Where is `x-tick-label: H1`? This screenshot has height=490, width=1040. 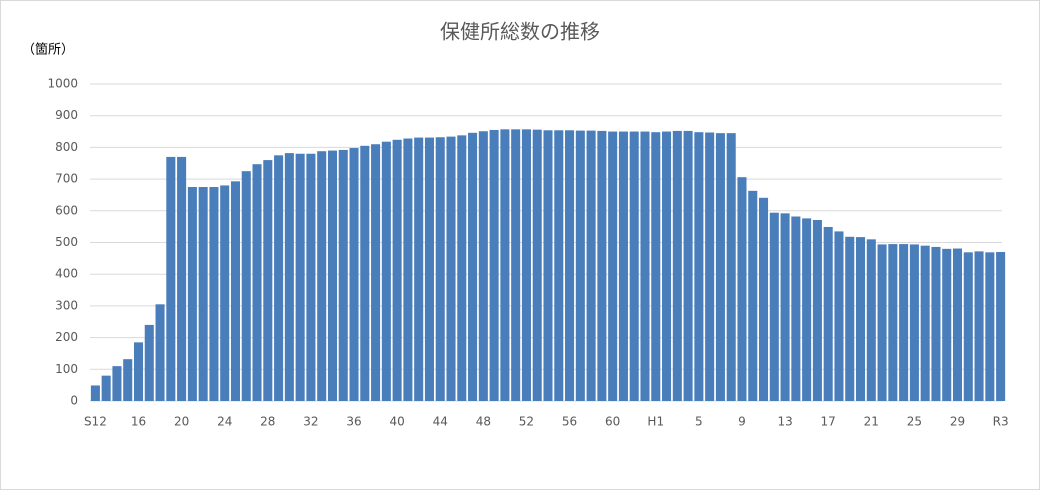
x-tick-label: H1 is located at coordinates (655, 422).